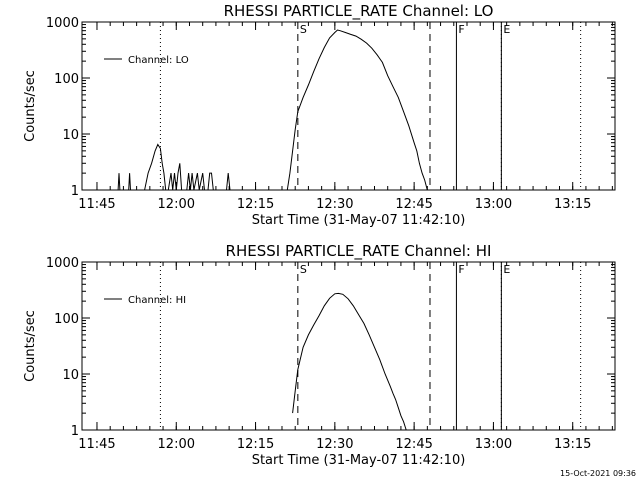 This screenshot has width=640, height=480. What do you see at coordinates (598, 473) in the screenshot?
I see `timestamp-label: 15-Oct-2021 09:36` at bounding box center [598, 473].